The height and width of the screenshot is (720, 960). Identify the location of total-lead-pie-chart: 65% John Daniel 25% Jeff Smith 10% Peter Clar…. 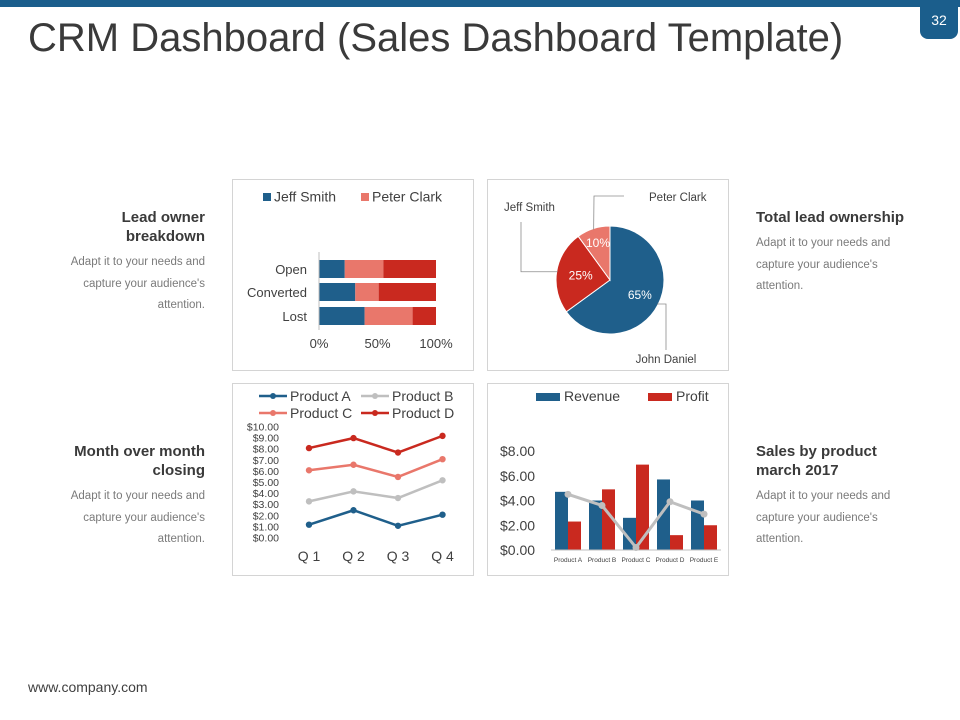
(605, 279).